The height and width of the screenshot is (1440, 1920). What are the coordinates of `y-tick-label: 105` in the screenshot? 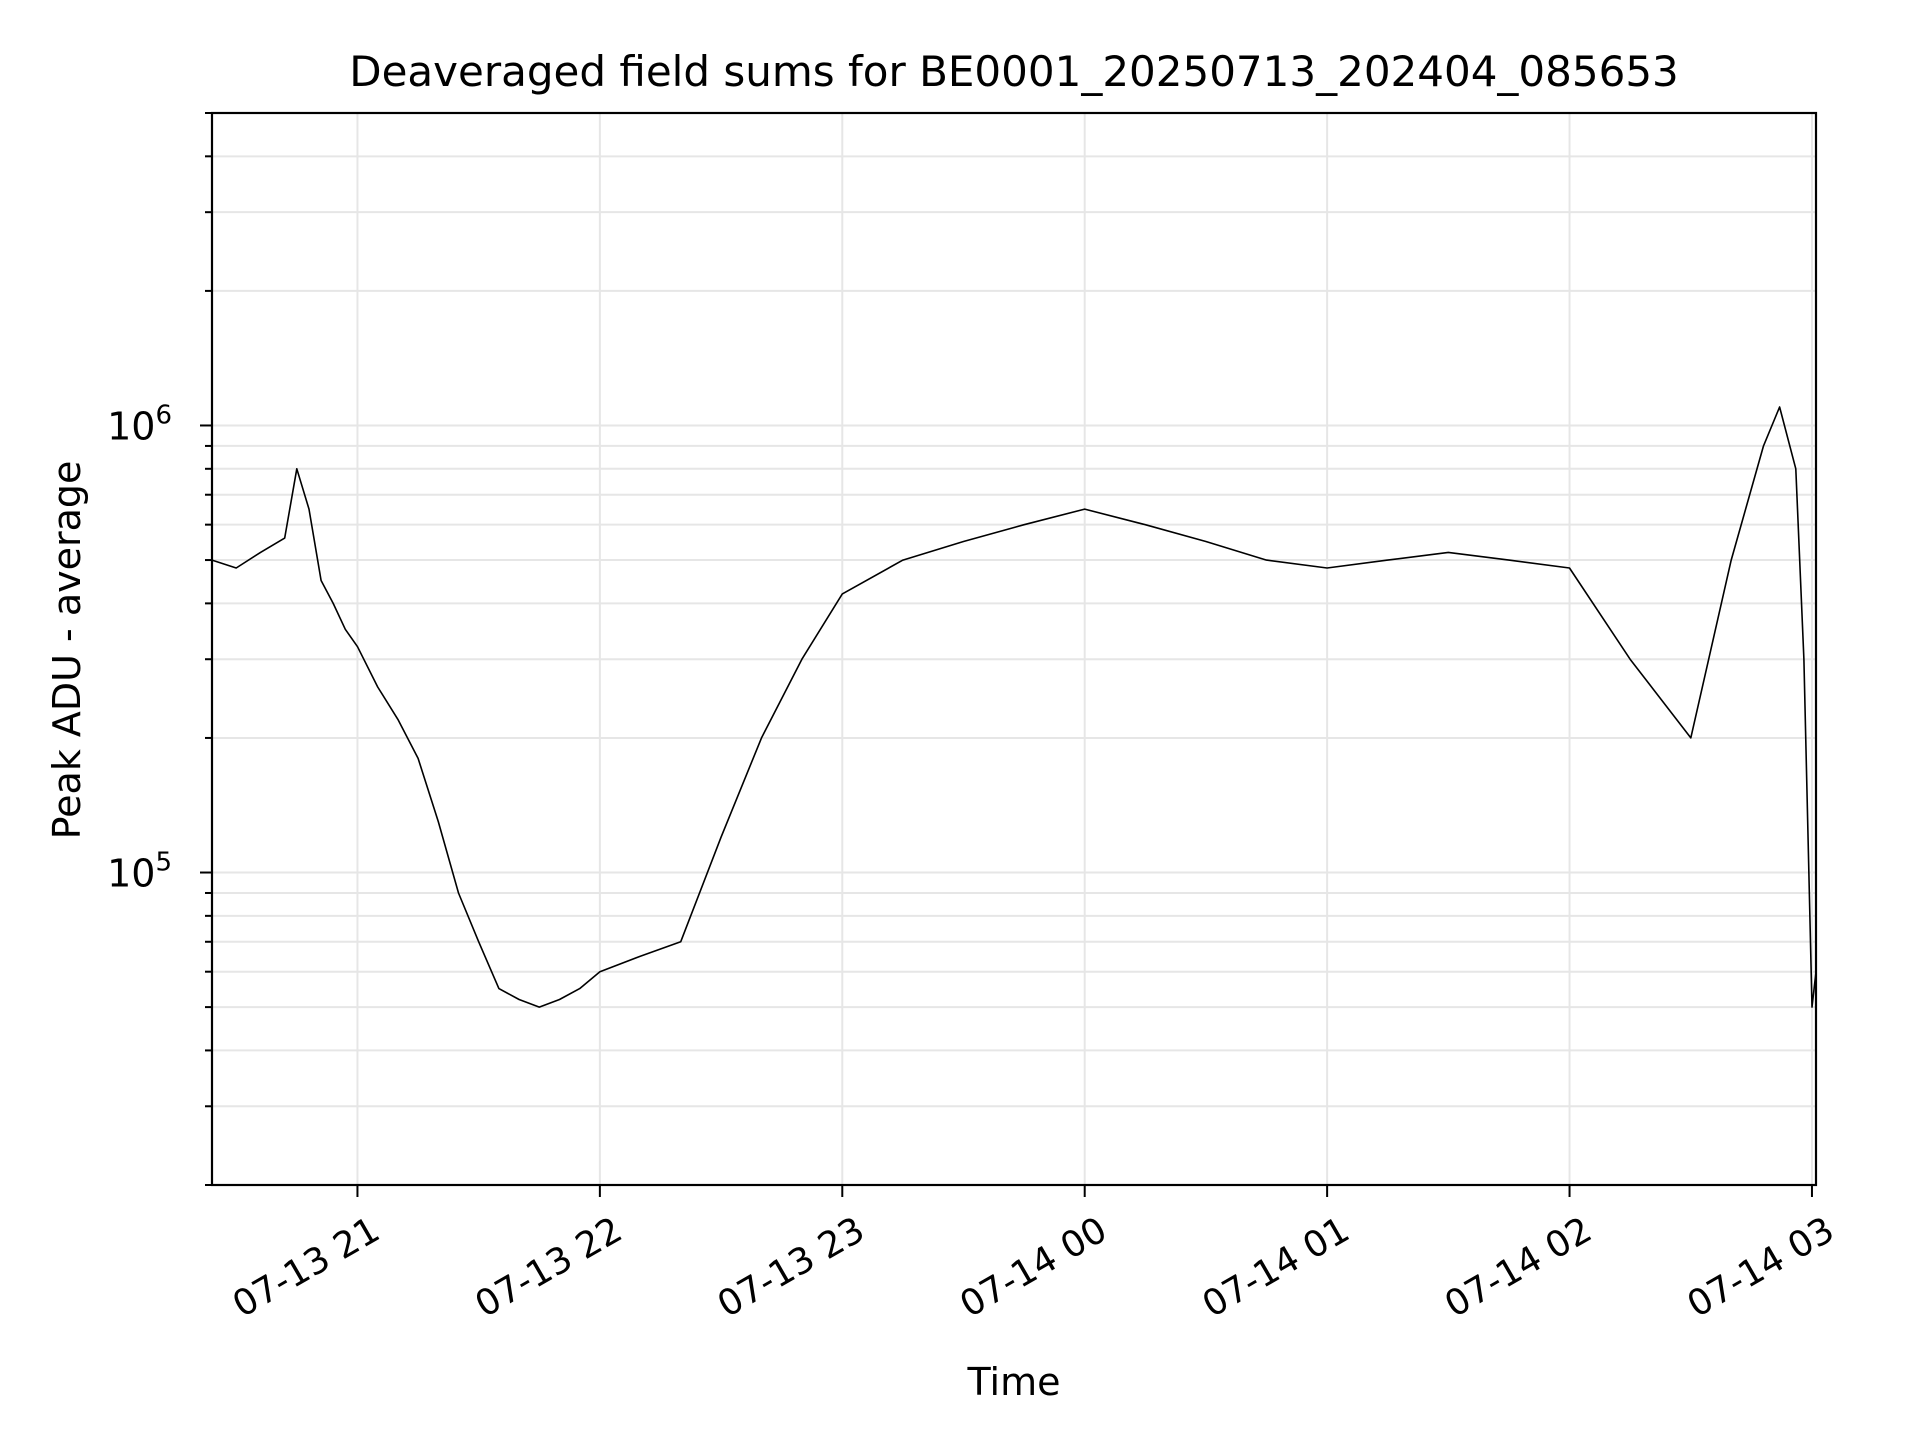 It's located at (139, 872).